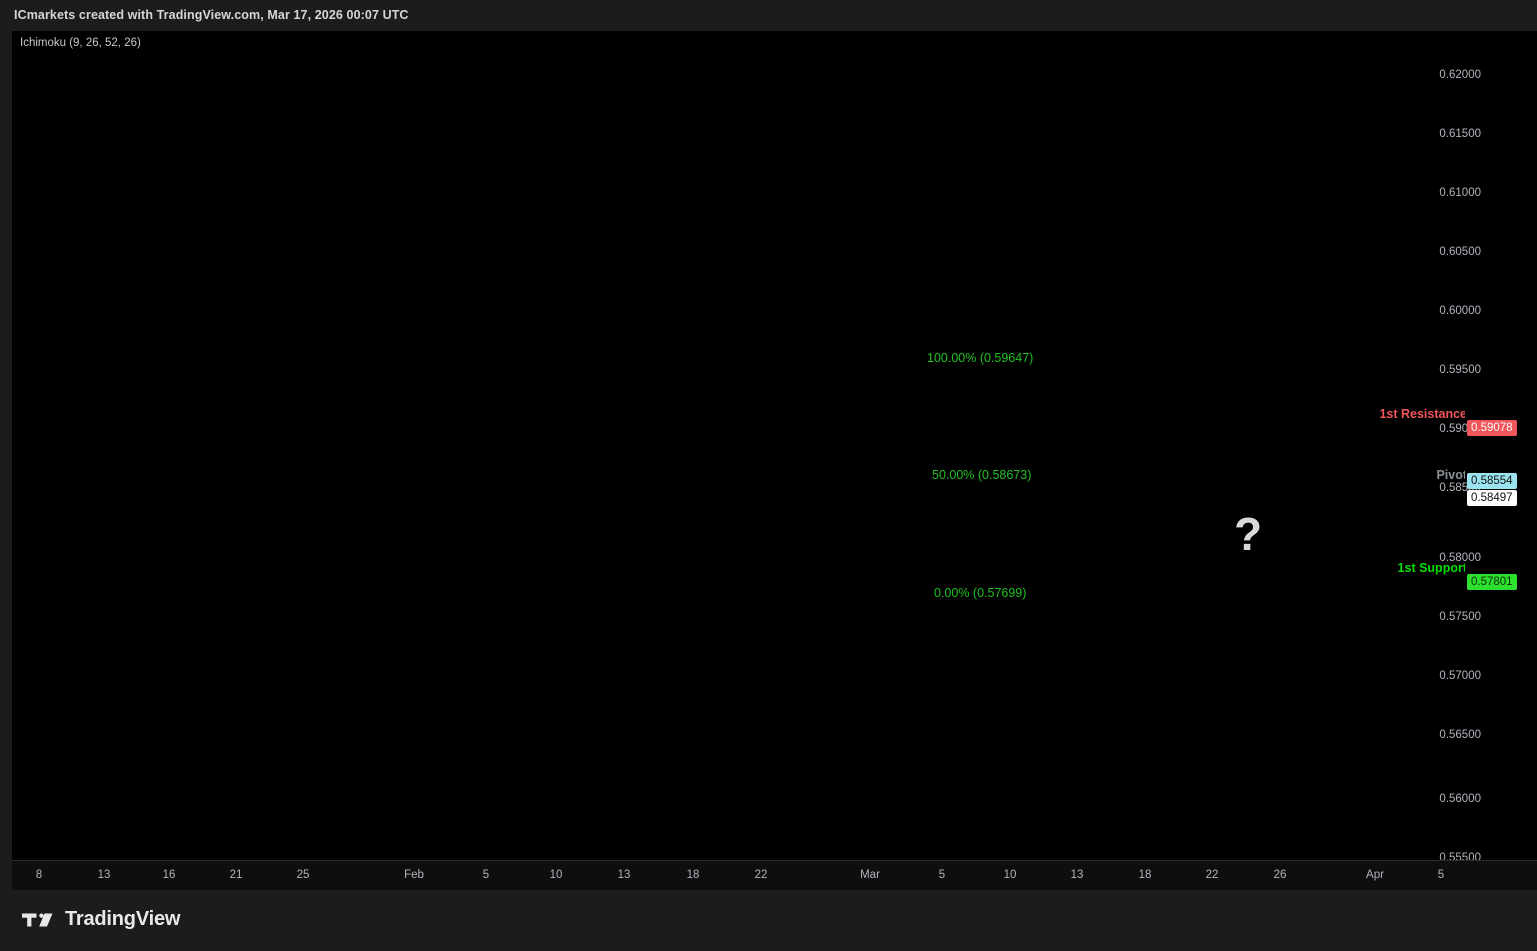  What do you see at coordinates (1460, 488) in the screenshot?
I see `price-axis-label: 0.58500` at bounding box center [1460, 488].